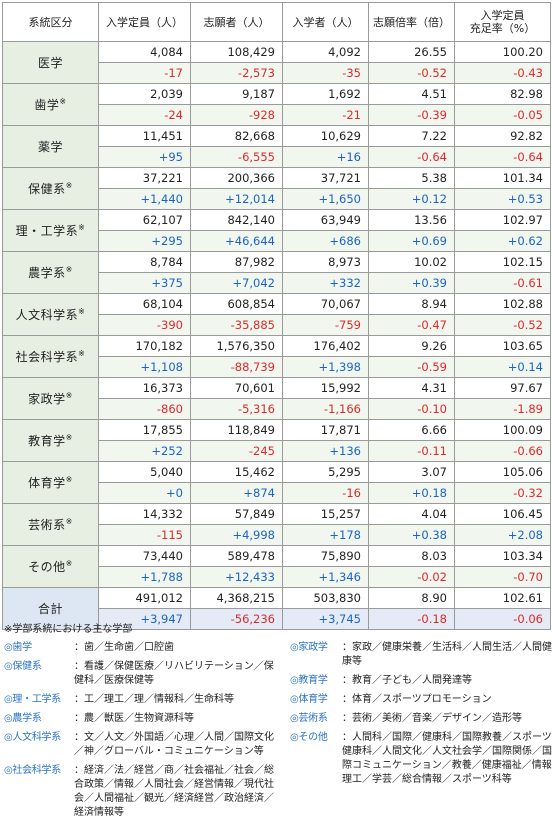 This screenshot has width=552, height=827. I want to click on header-fill-rate-line2: 充足率（%）, so click(502, 28).